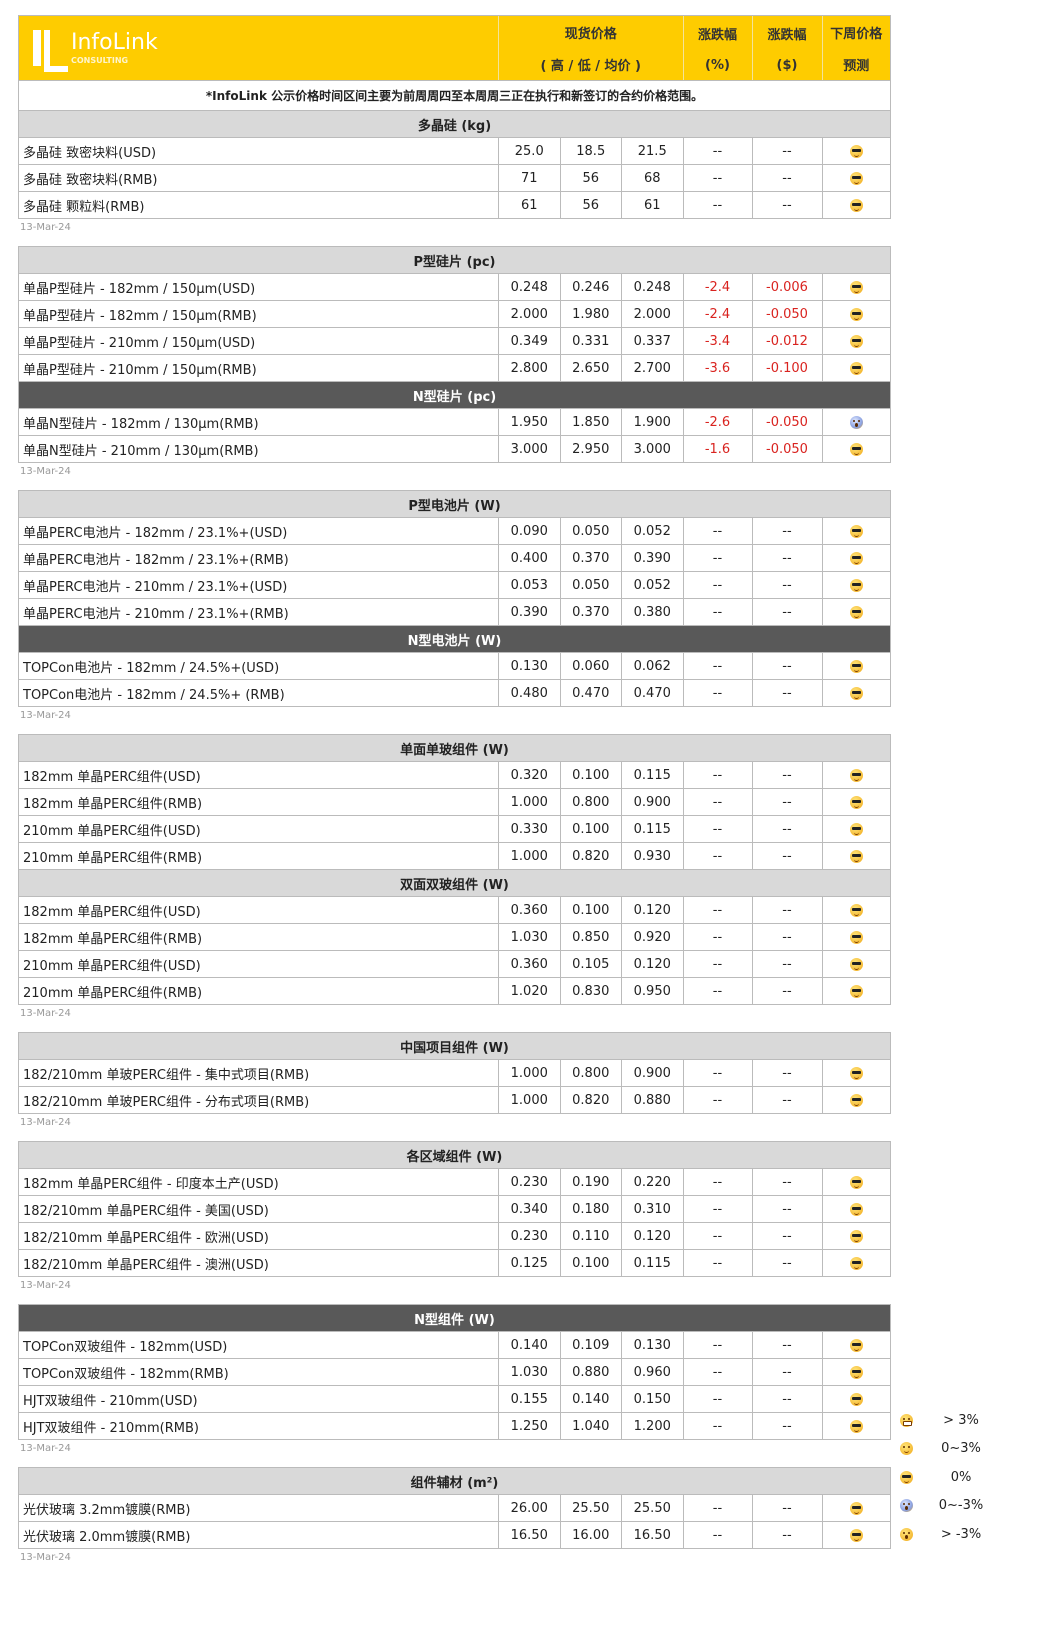 Image resolution: width=1042 pixels, height=1628 pixels. I want to click on price-low: 56, so click(591, 205).